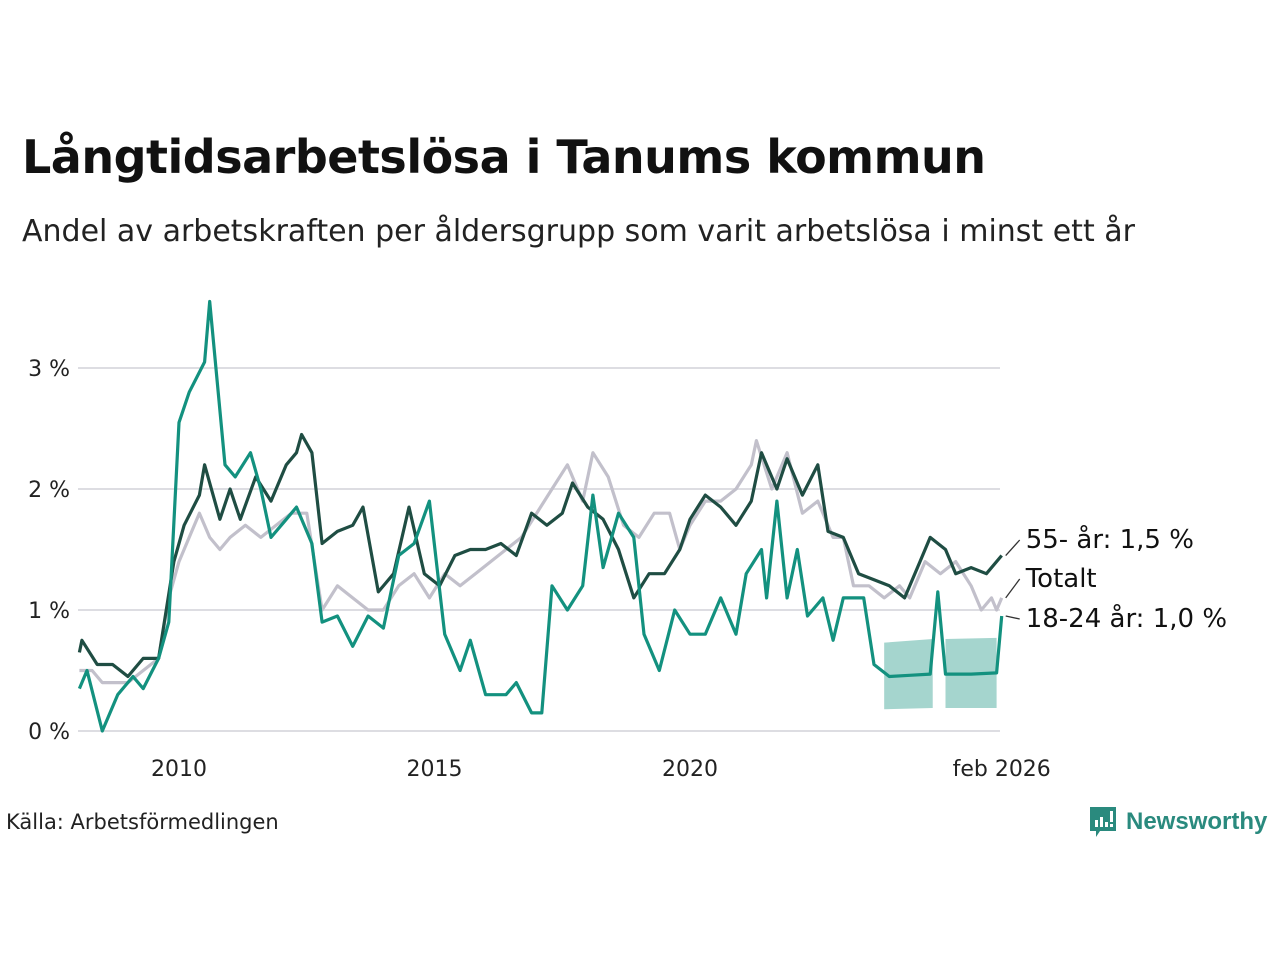  What do you see at coordinates (49, 732) in the screenshot?
I see `y-tick-label: 0 %` at bounding box center [49, 732].